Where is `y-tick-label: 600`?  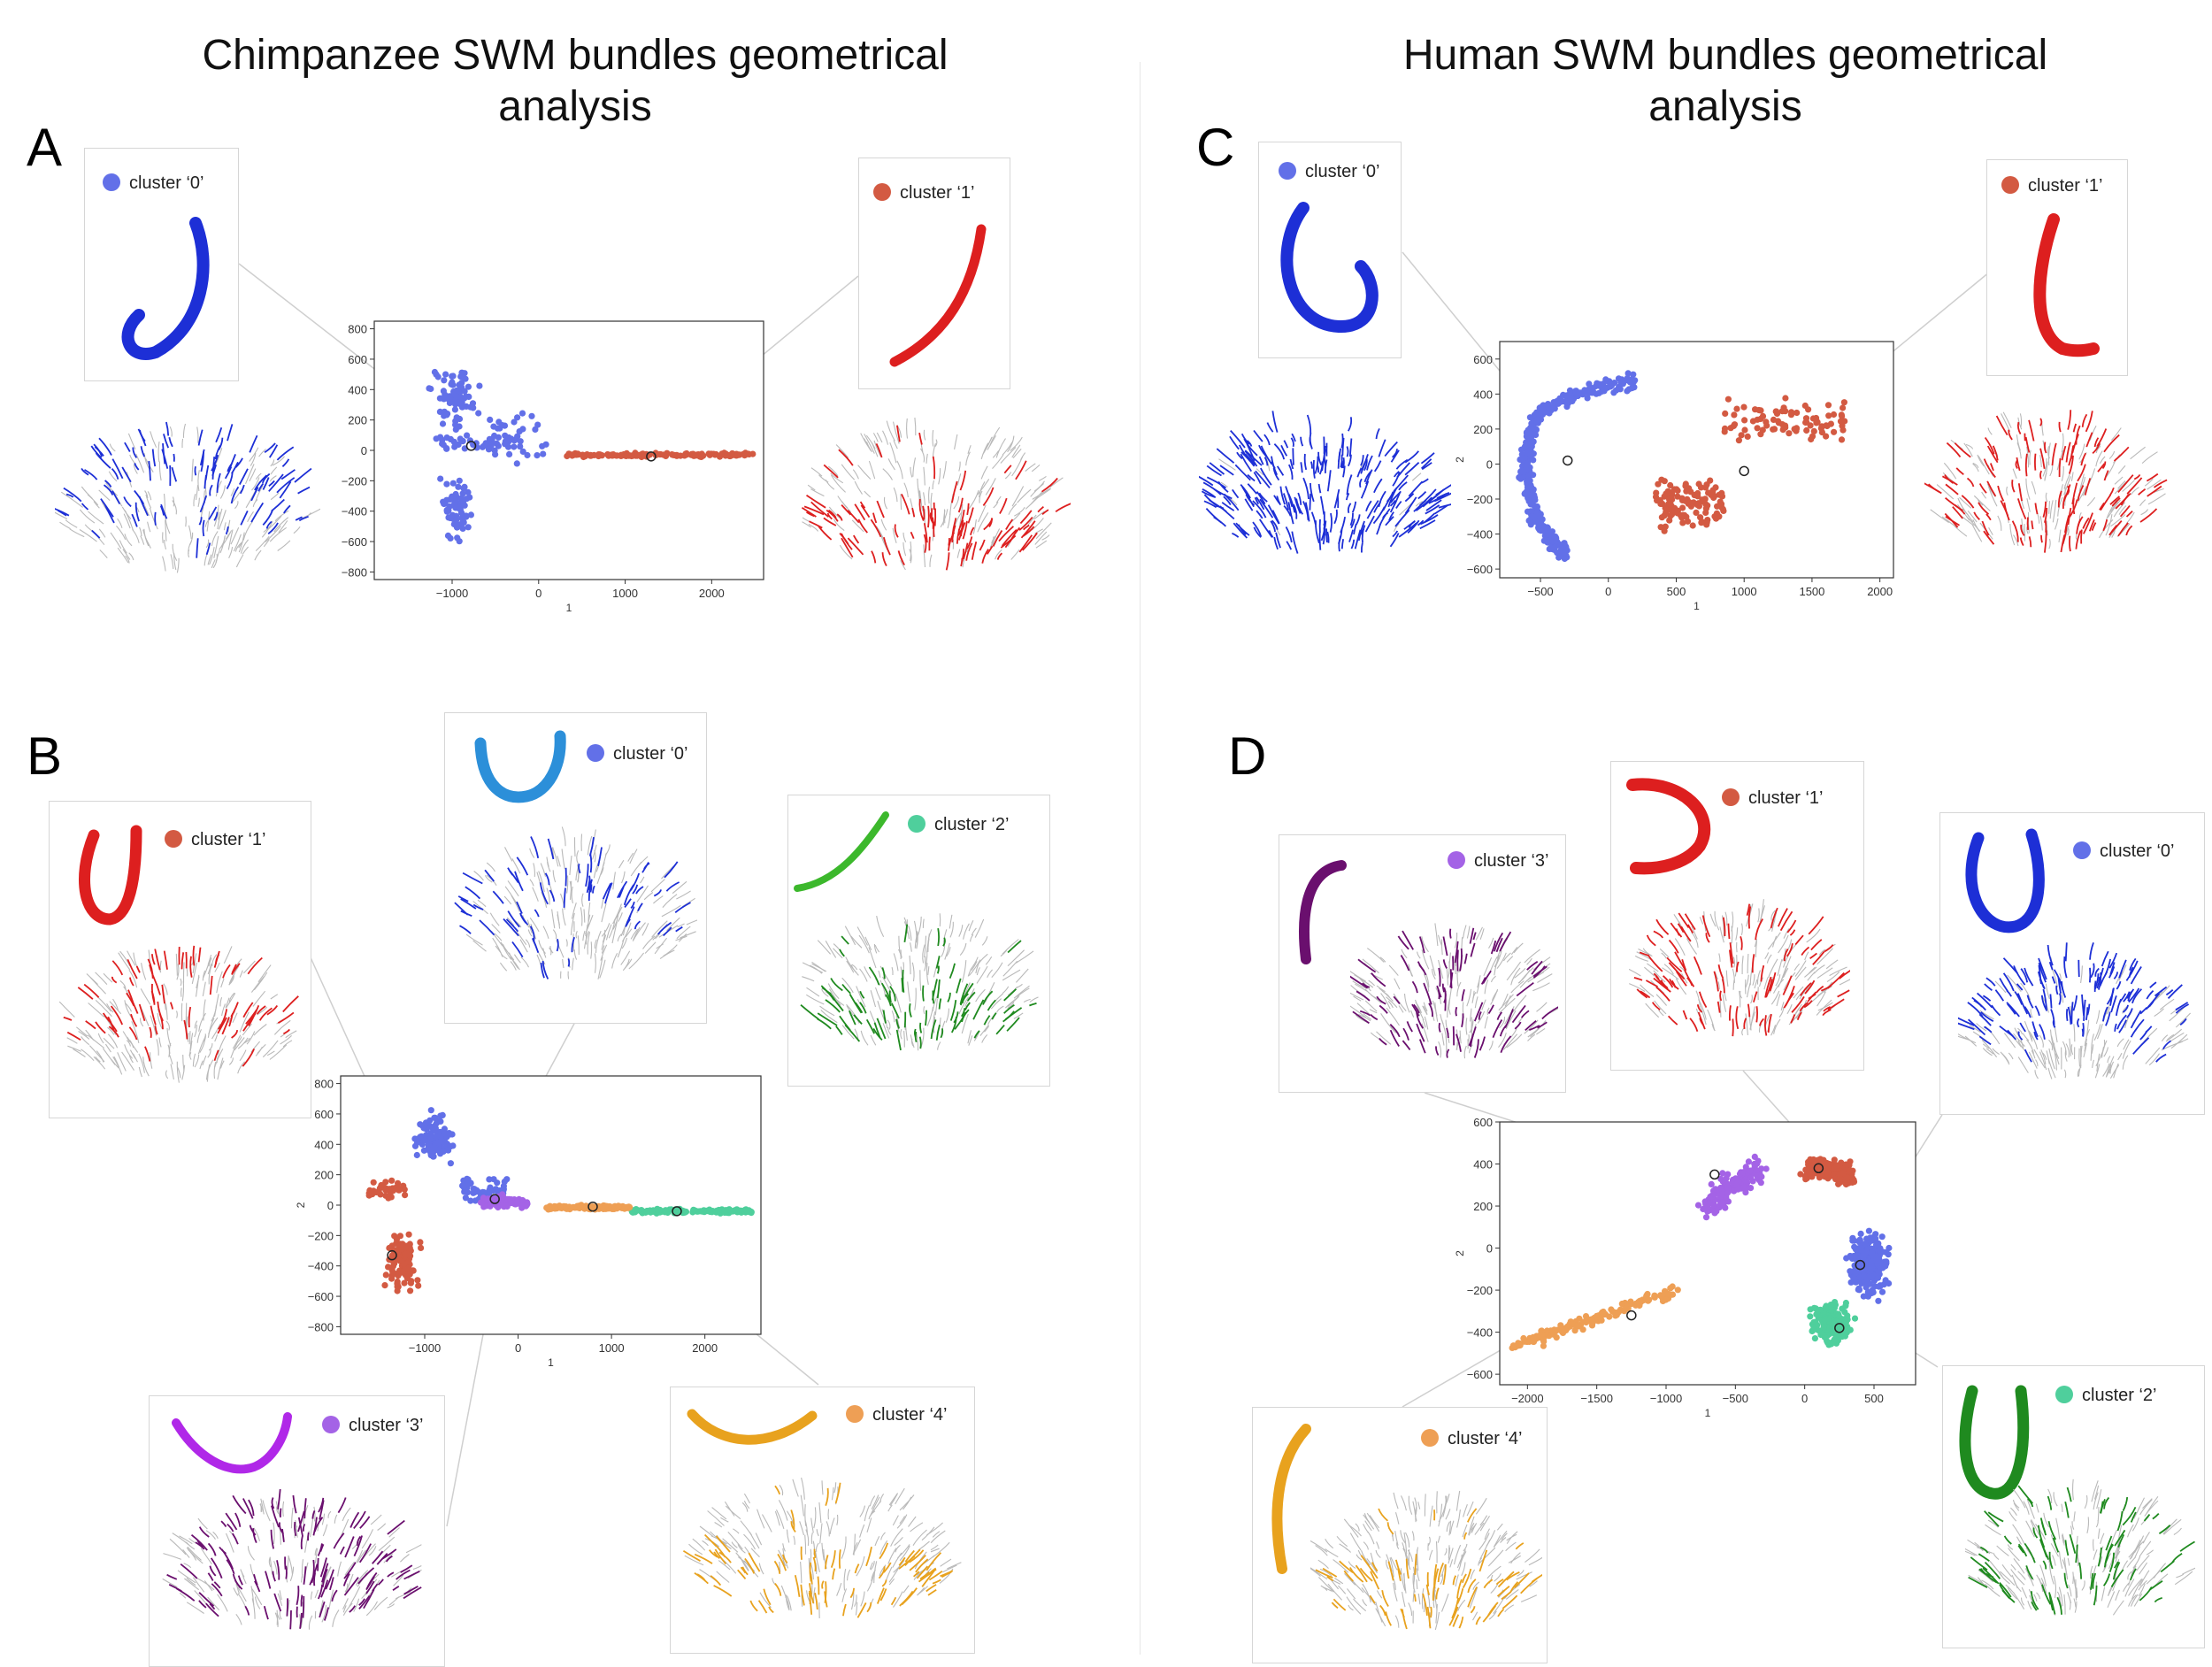 y-tick-label: 600 is located at coordinates (358, 359).